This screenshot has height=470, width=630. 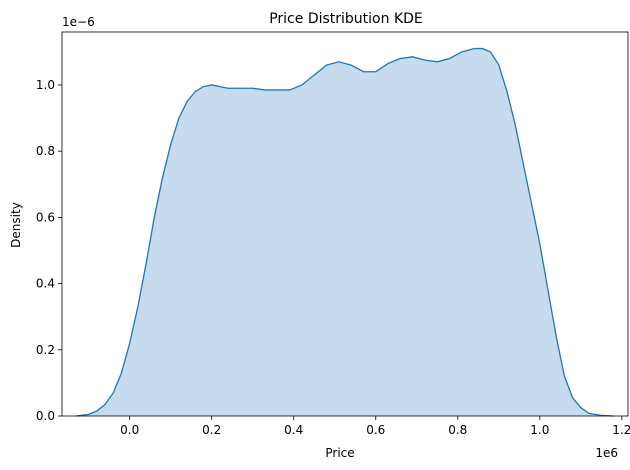 What do you see at coordinates (16, 225) in the screenshot?
I see `y-axis-label: Density` at bounding box center [16, 225].